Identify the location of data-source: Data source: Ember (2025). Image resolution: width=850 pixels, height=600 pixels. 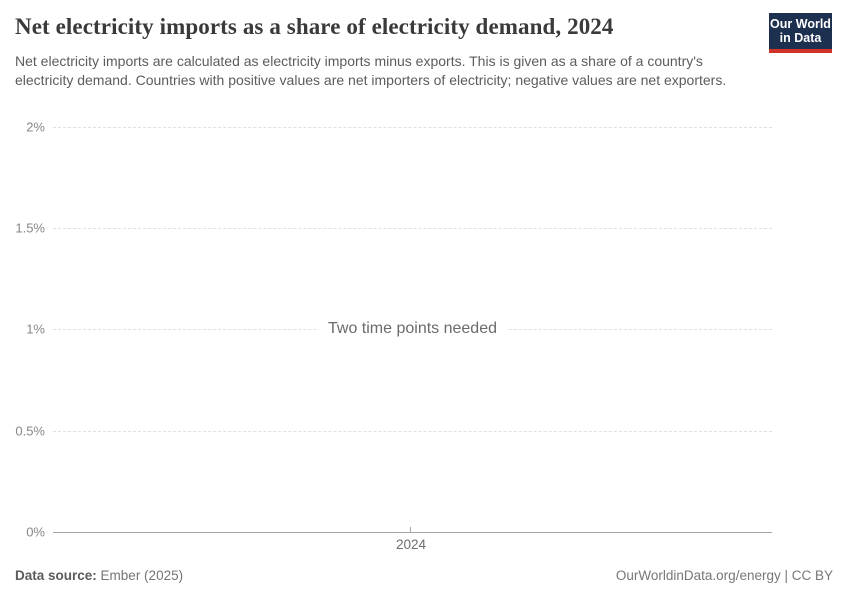
(99, 575).